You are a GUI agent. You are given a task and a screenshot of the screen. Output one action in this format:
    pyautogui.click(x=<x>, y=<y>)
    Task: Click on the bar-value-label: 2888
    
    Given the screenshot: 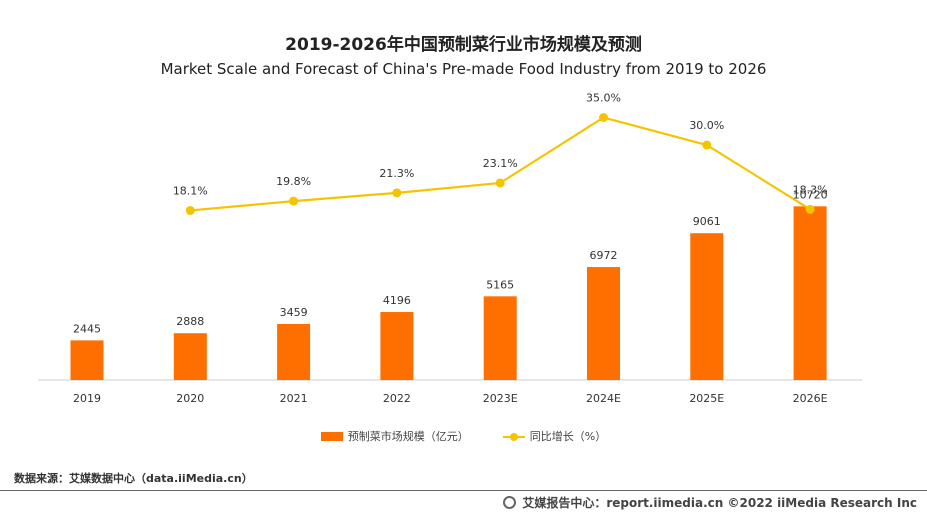 What is the action you would take?
    pyautogui.click(x=190, y=321)
    